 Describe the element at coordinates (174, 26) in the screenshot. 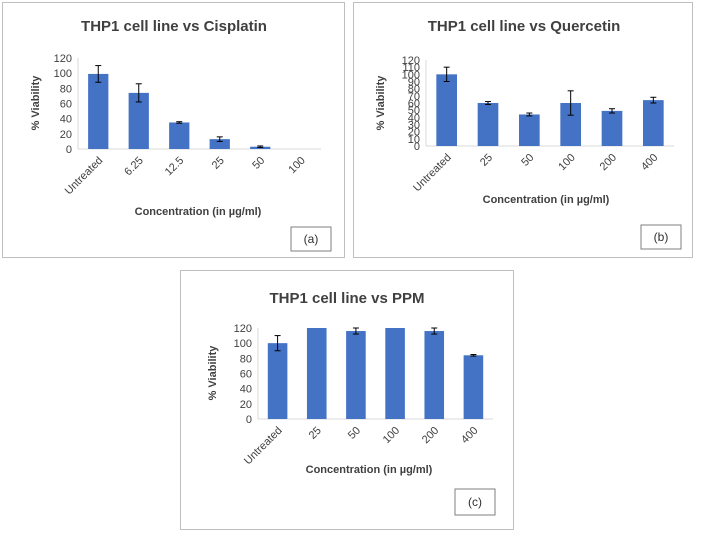

I see `chart-title: THP1 cell line vs Cisplatin` at that location.